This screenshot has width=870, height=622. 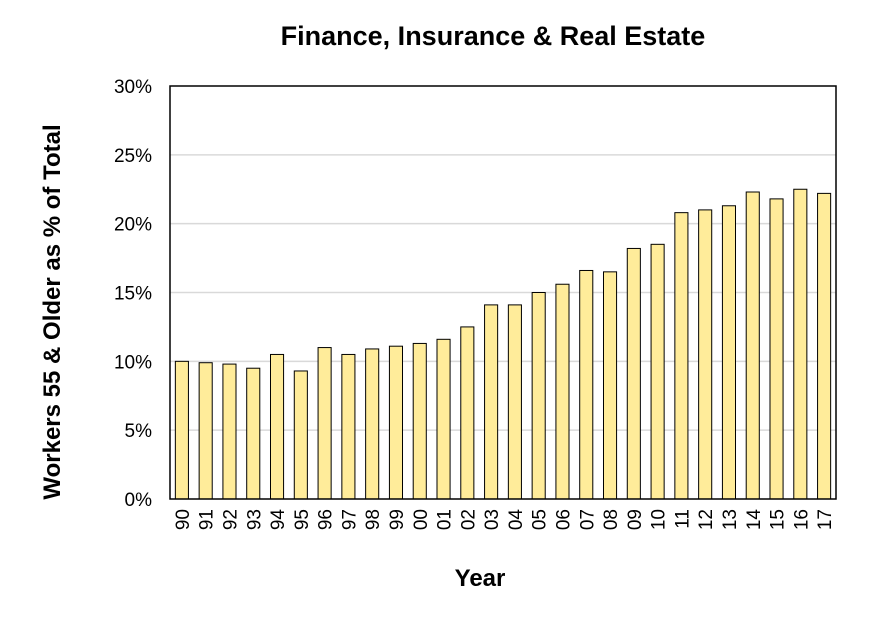 I want to click on y-tick-labels: 0% 5% 10% 15% 20% 25% 30%, so click(x=133, y=294).